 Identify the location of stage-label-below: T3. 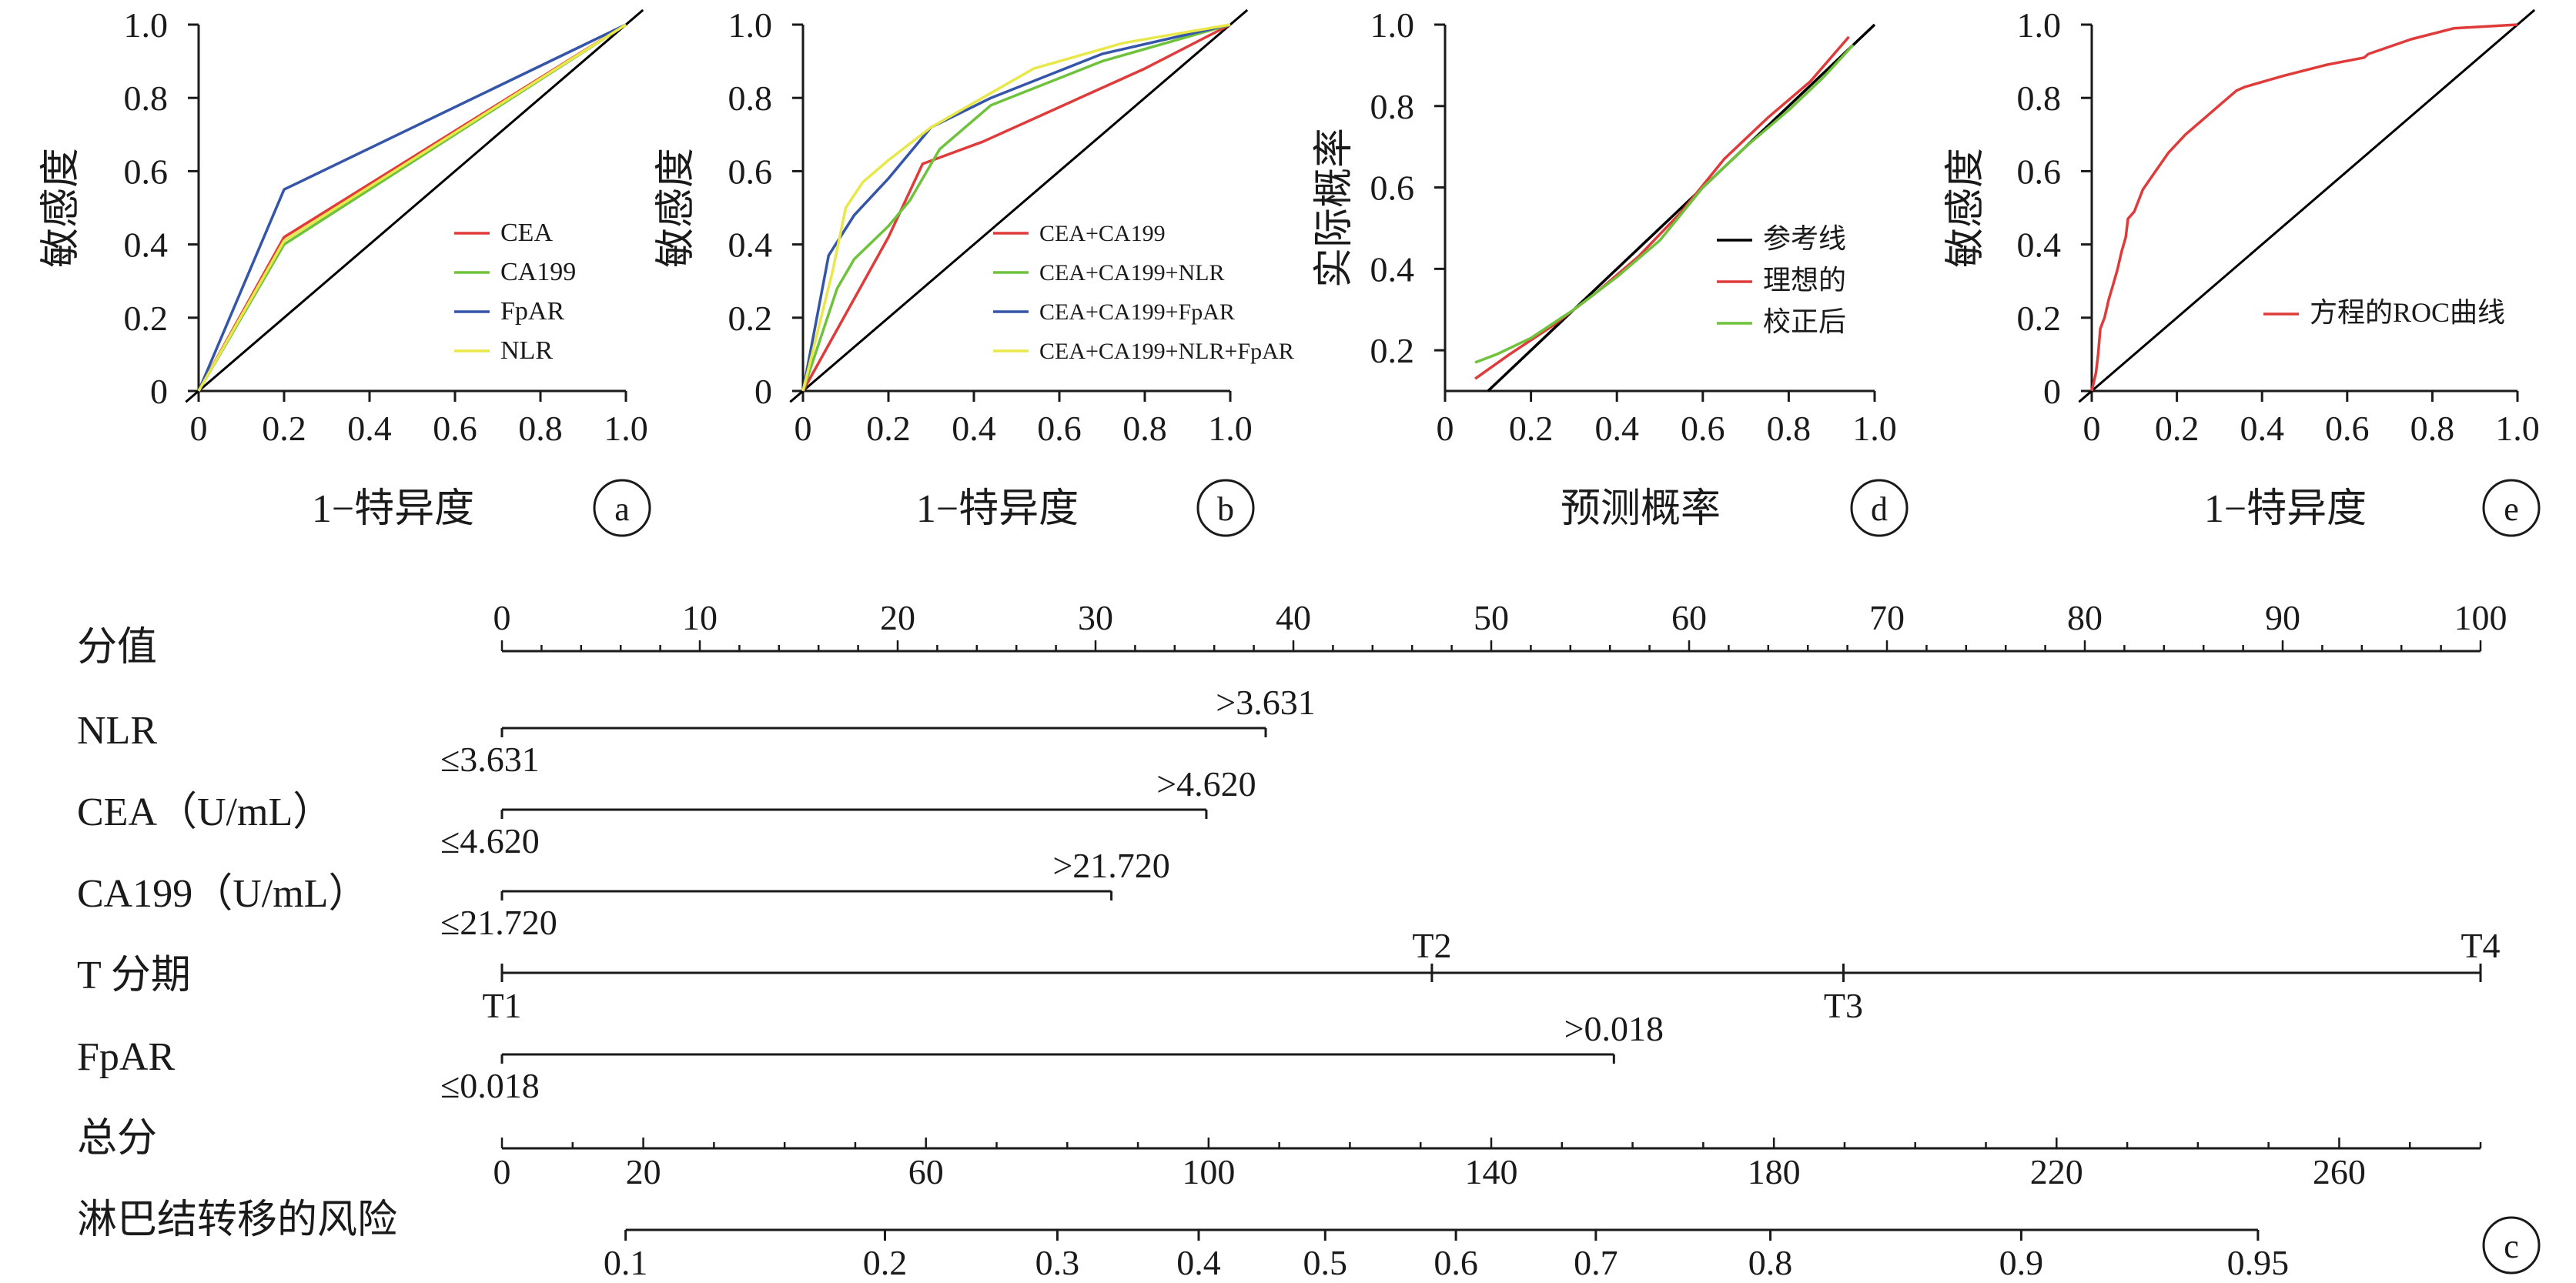
(1843, 1005).